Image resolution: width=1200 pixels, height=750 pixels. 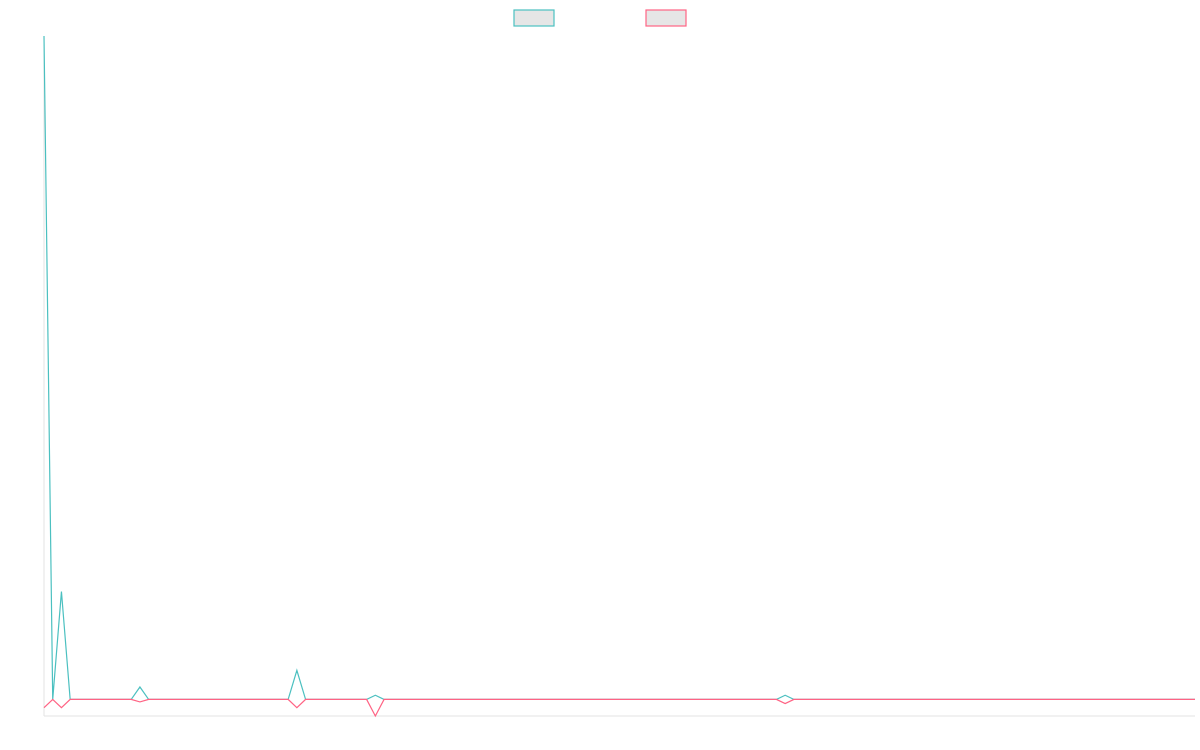 What do you see at coordinates (600, 18) in the screenshot?
I see `legend` at bounding box center [600, 18].